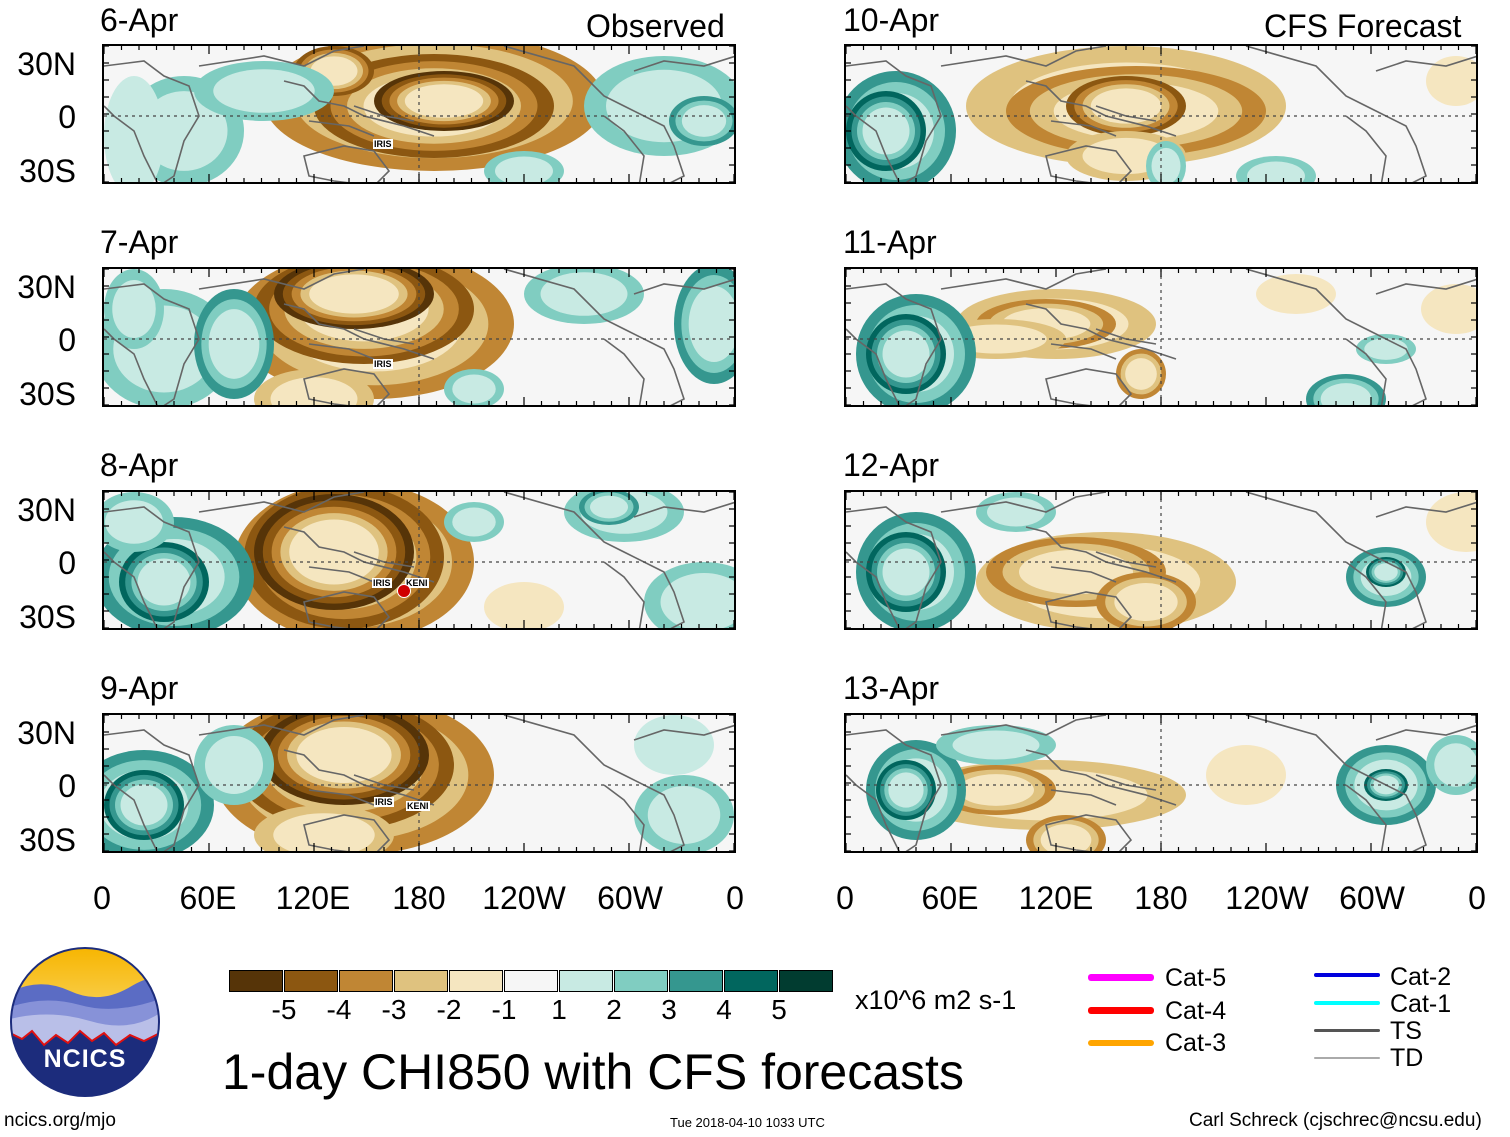 This screenshot has height=1137, width=1510. What do you see at coordinates (504, 1009) in the screenshot?
I see `colorbar-tick-label: -1` at bounding box center [504, 1009].